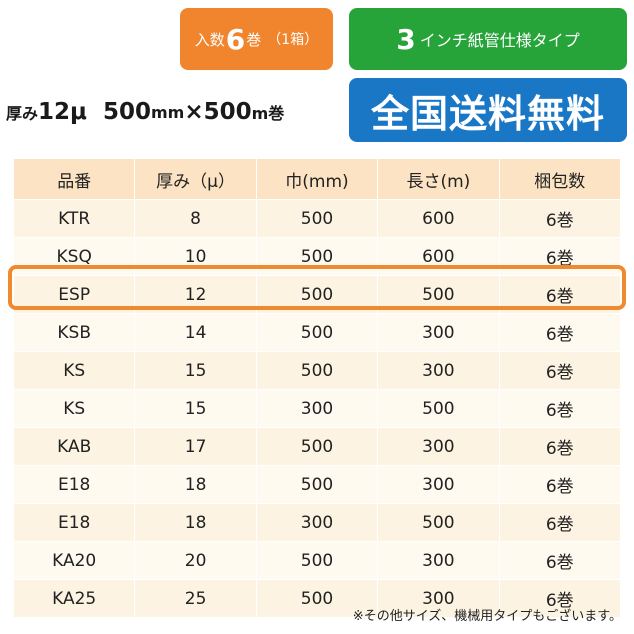  I want to click on spec-length-unit: m巻, so click(268, 113).